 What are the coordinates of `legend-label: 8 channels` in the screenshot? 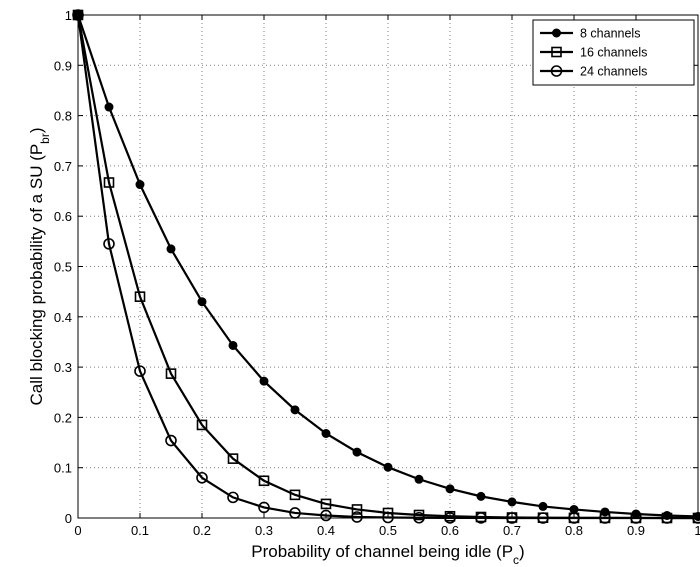 It's located at (610, 34).